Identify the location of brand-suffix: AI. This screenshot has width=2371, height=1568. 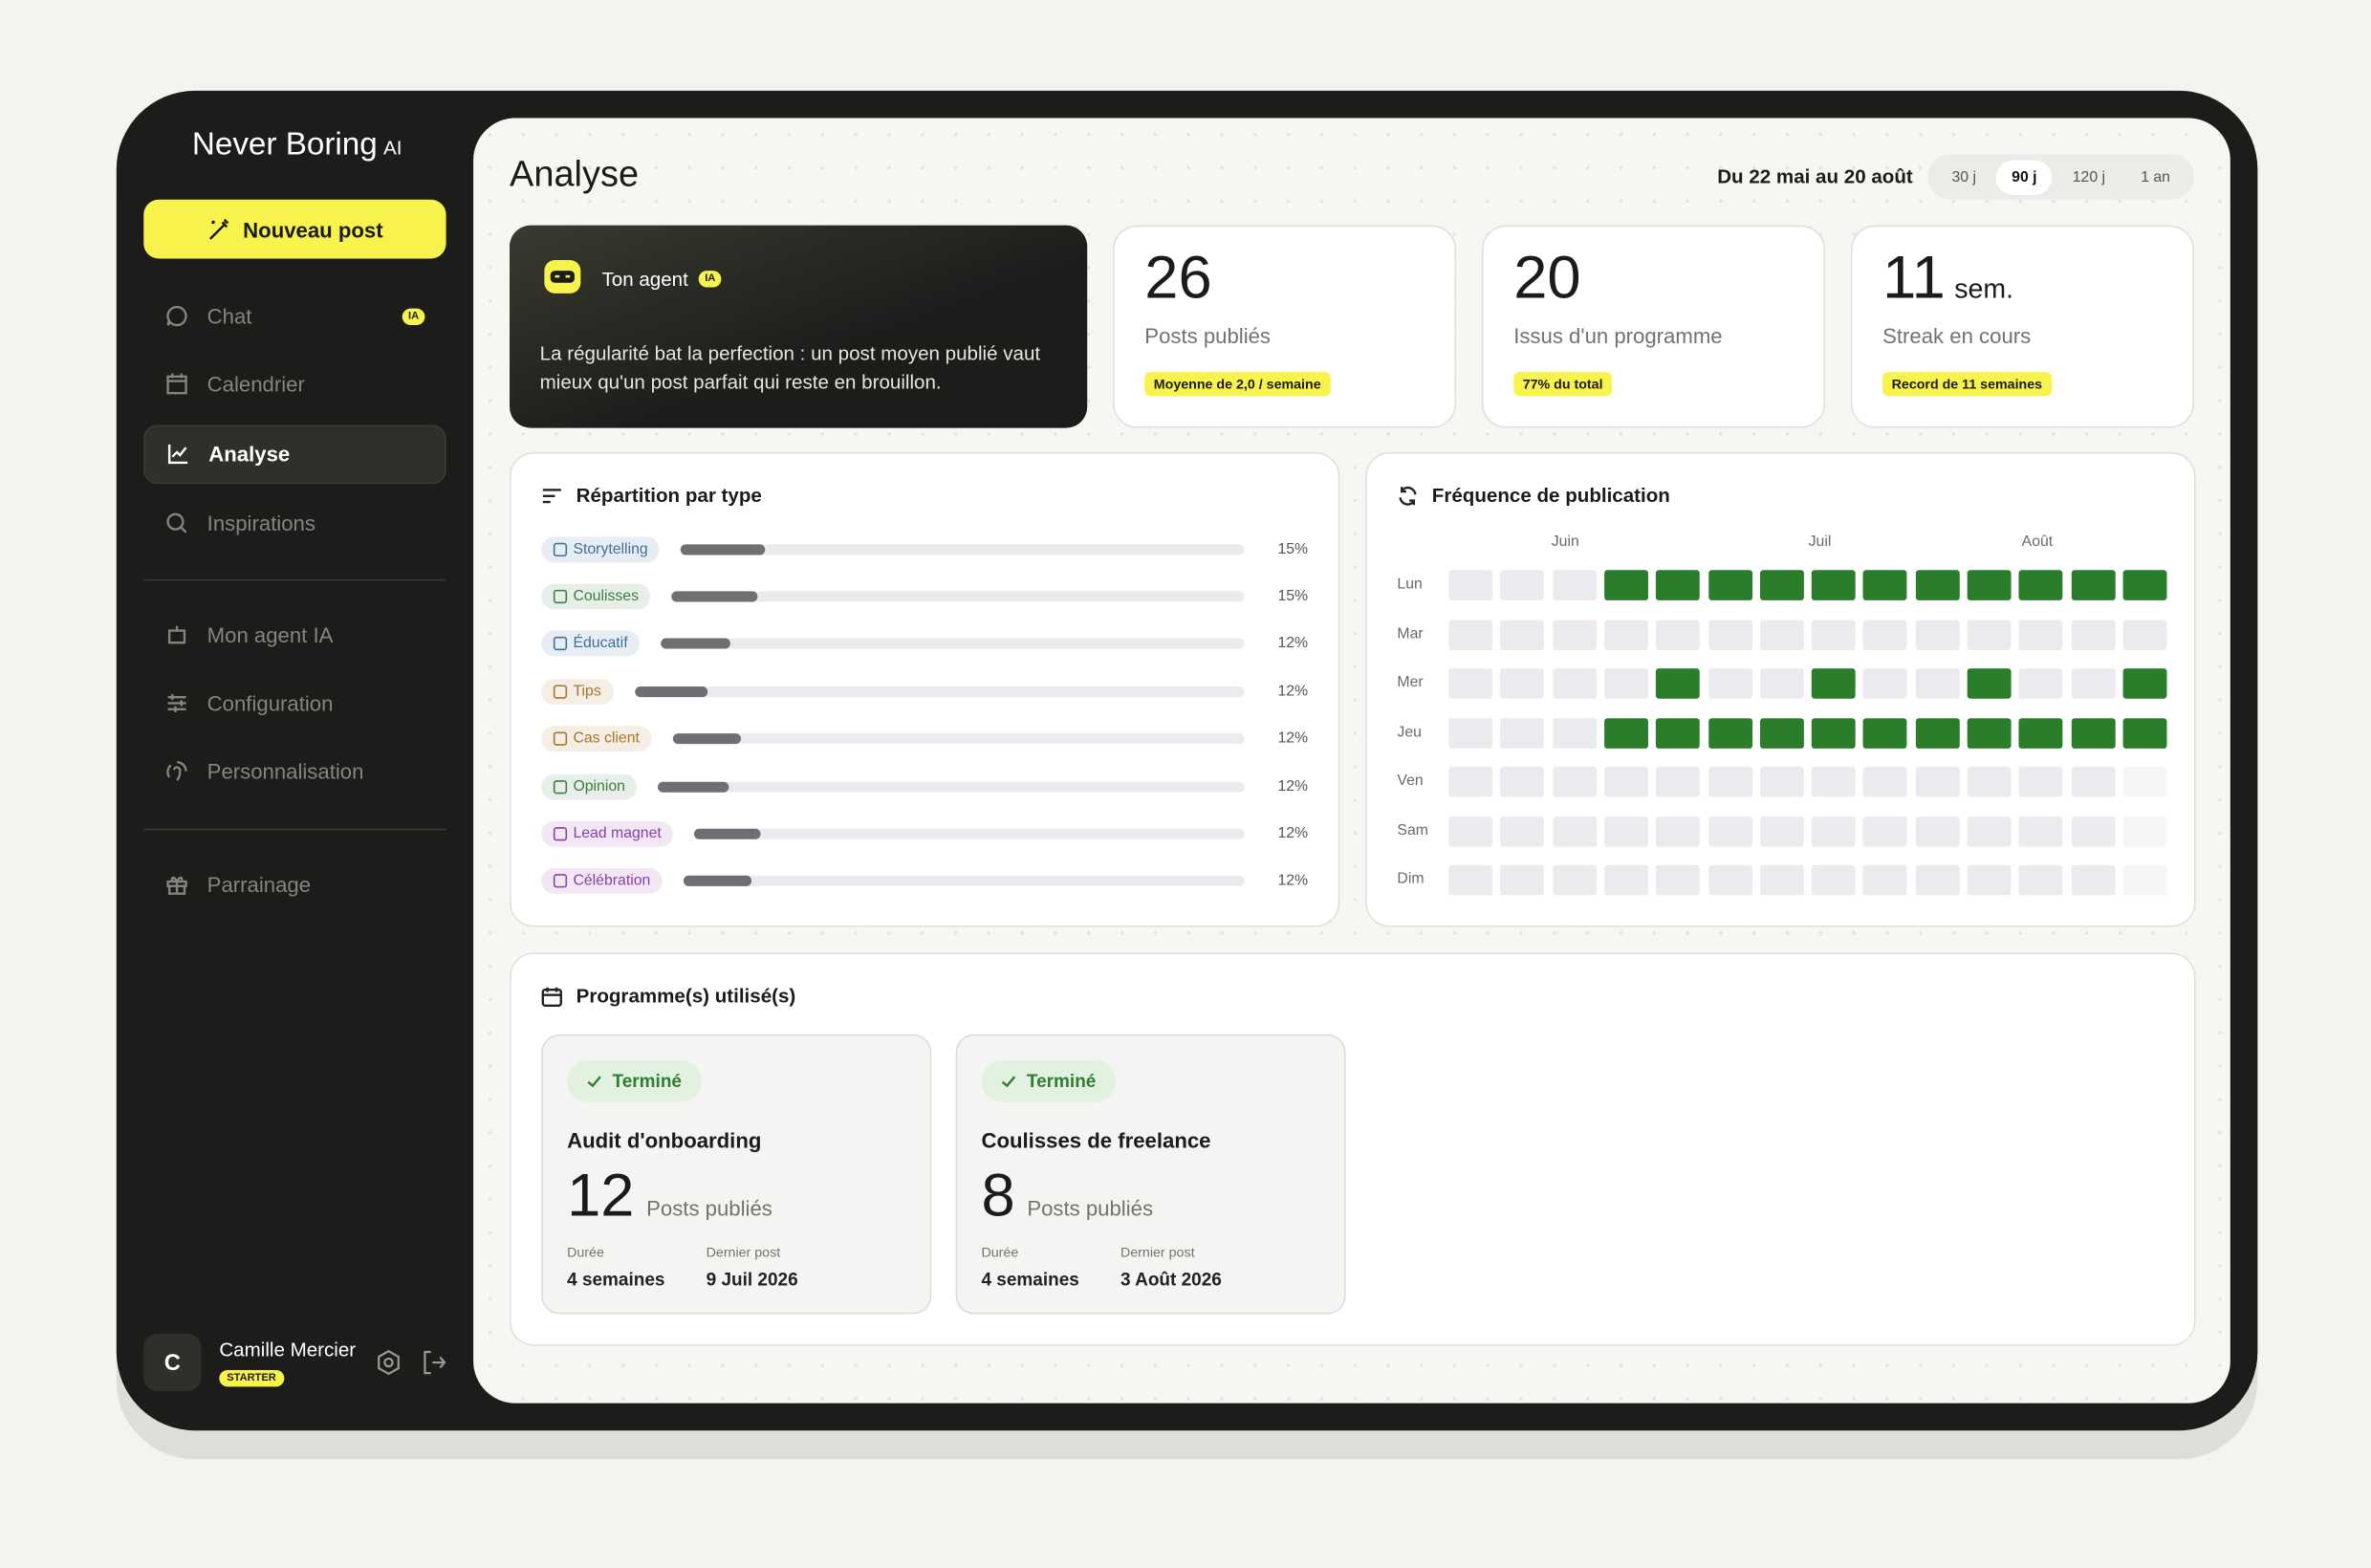
(392, 148).